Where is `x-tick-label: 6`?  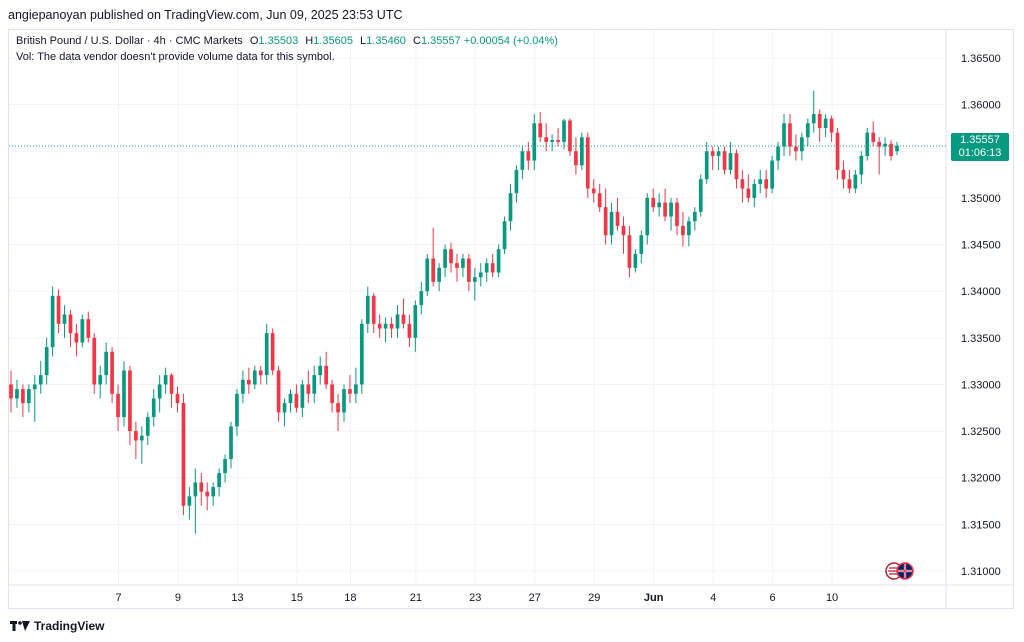
x-tick-label: 6 is located at coordinates (773, 598).